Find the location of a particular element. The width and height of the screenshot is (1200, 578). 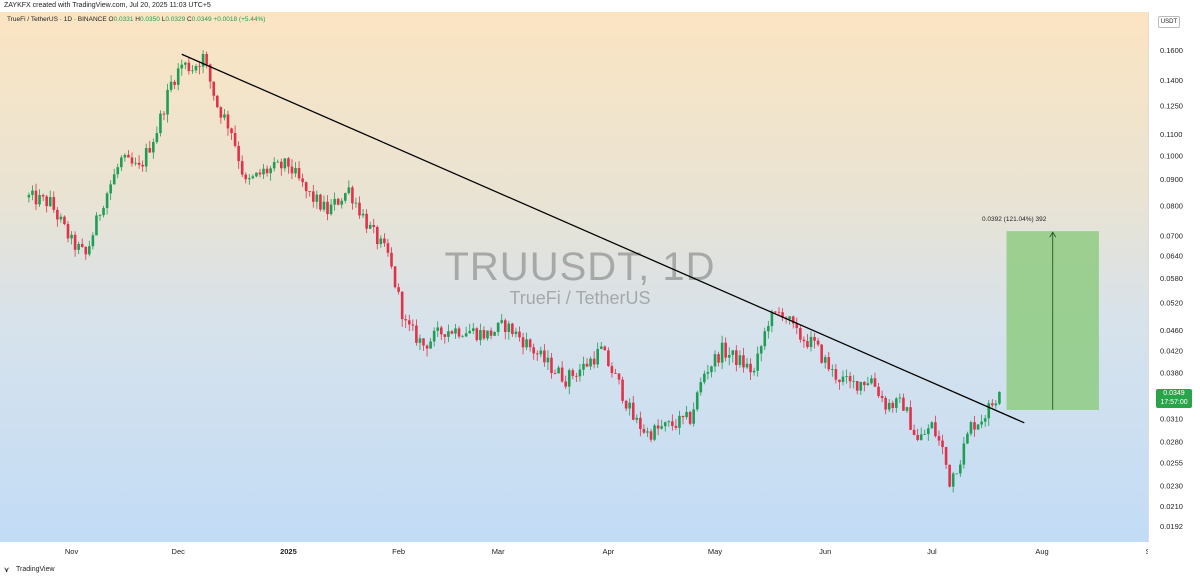

y-tick-label: 0.0520 is located at coordinates (1171, 302).